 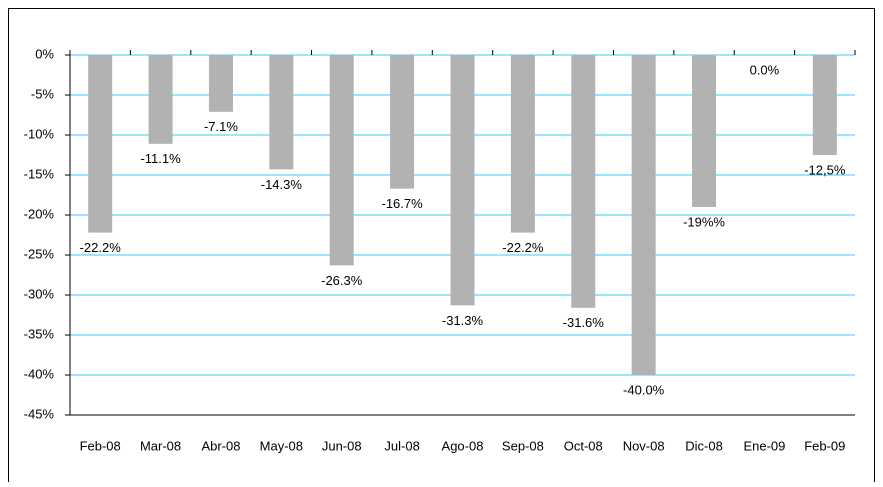 What do you see at coordinates (39, 413) in the screenshot?
I see `y-tick-label: -45%` at bounding box center [39, 413].